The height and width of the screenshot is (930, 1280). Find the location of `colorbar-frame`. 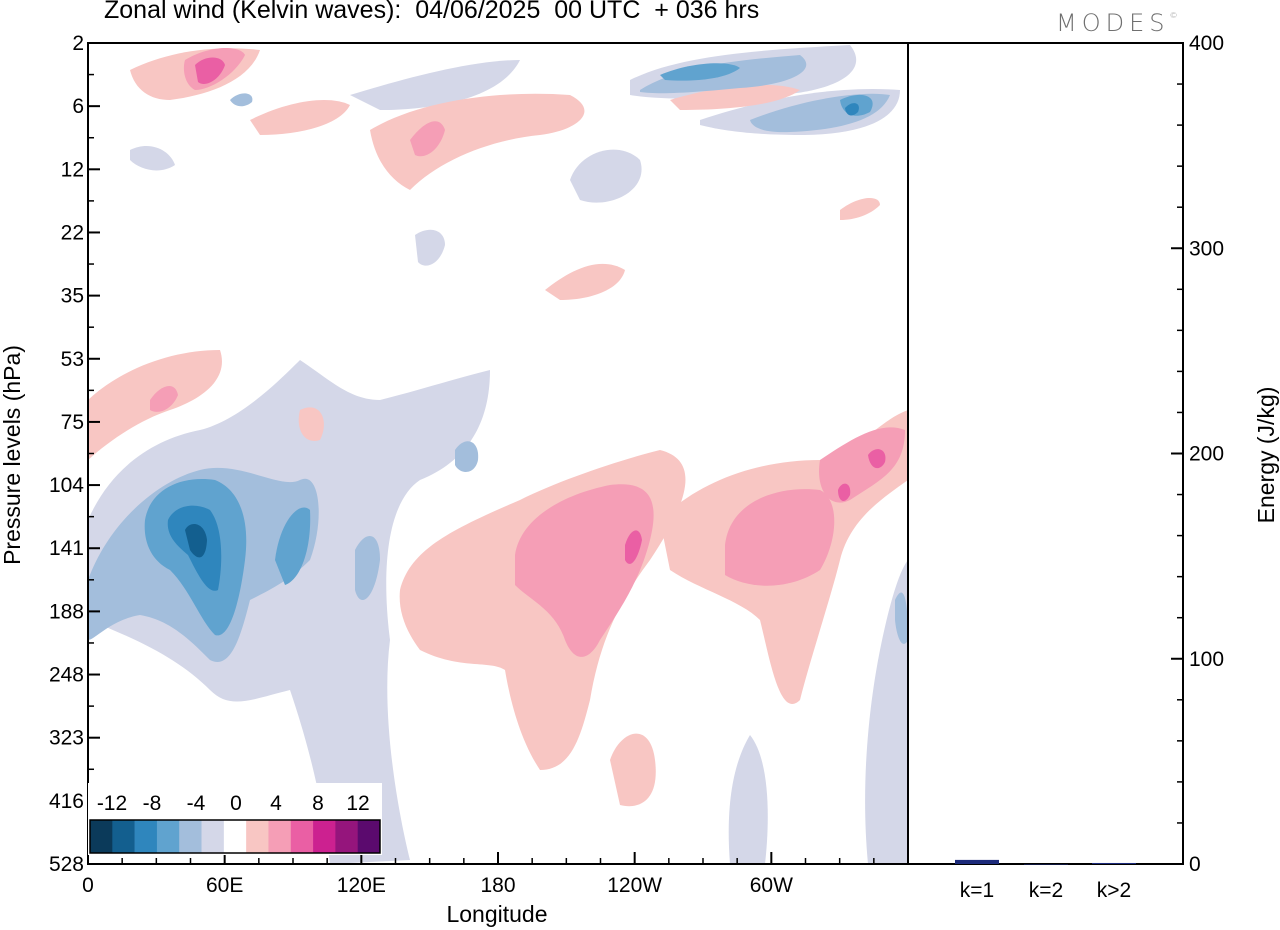

colorbar-frame is located at coordinates (235, 836).